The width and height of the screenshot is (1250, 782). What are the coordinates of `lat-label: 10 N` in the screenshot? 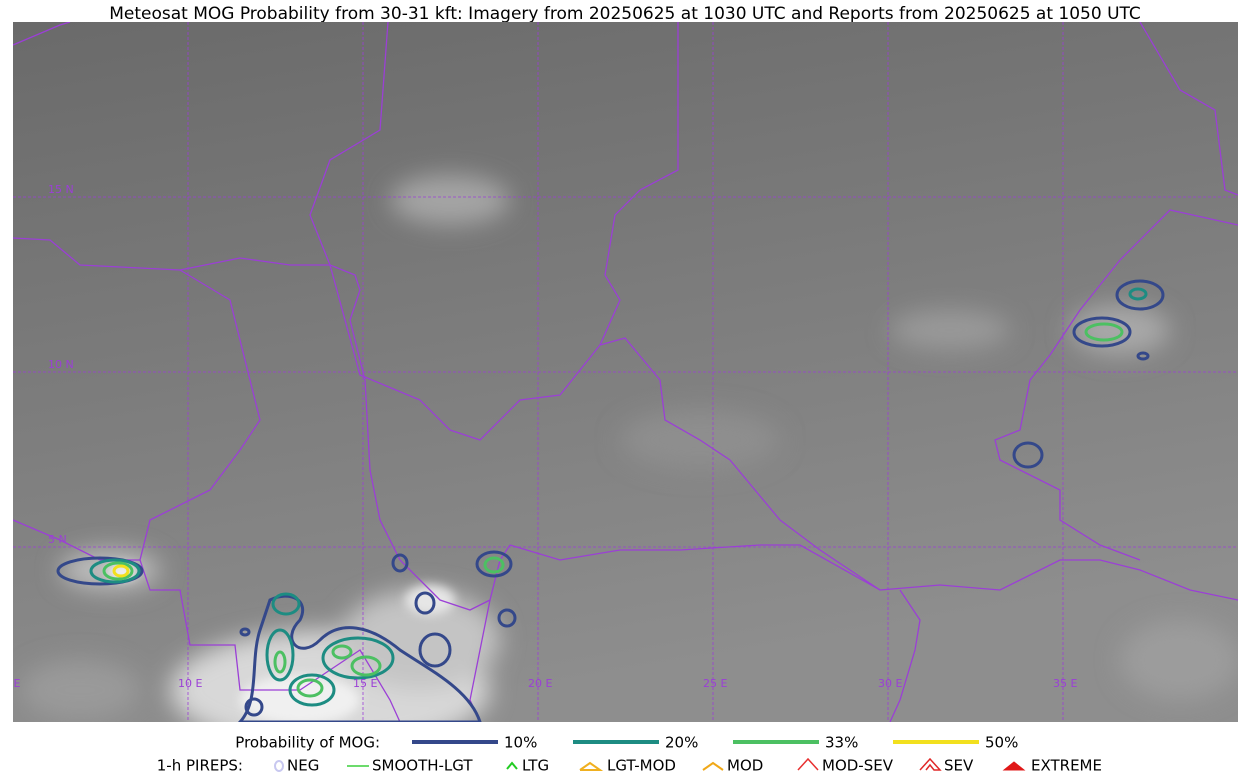 It's located at (61, 364).